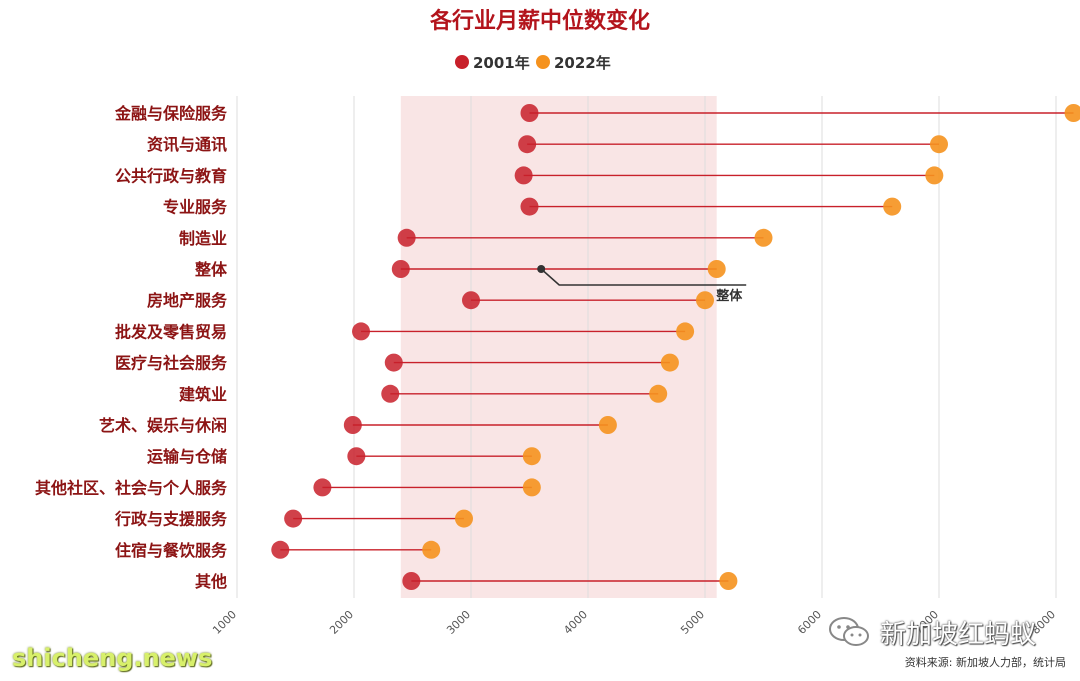 Image resolution: width=1080 pixels, height=681 pixels. What do you see at coordinates (171, 550) in the screenshot?
I see `category-label: 住宿与餐饮服务` at bounding box center [171, 550].